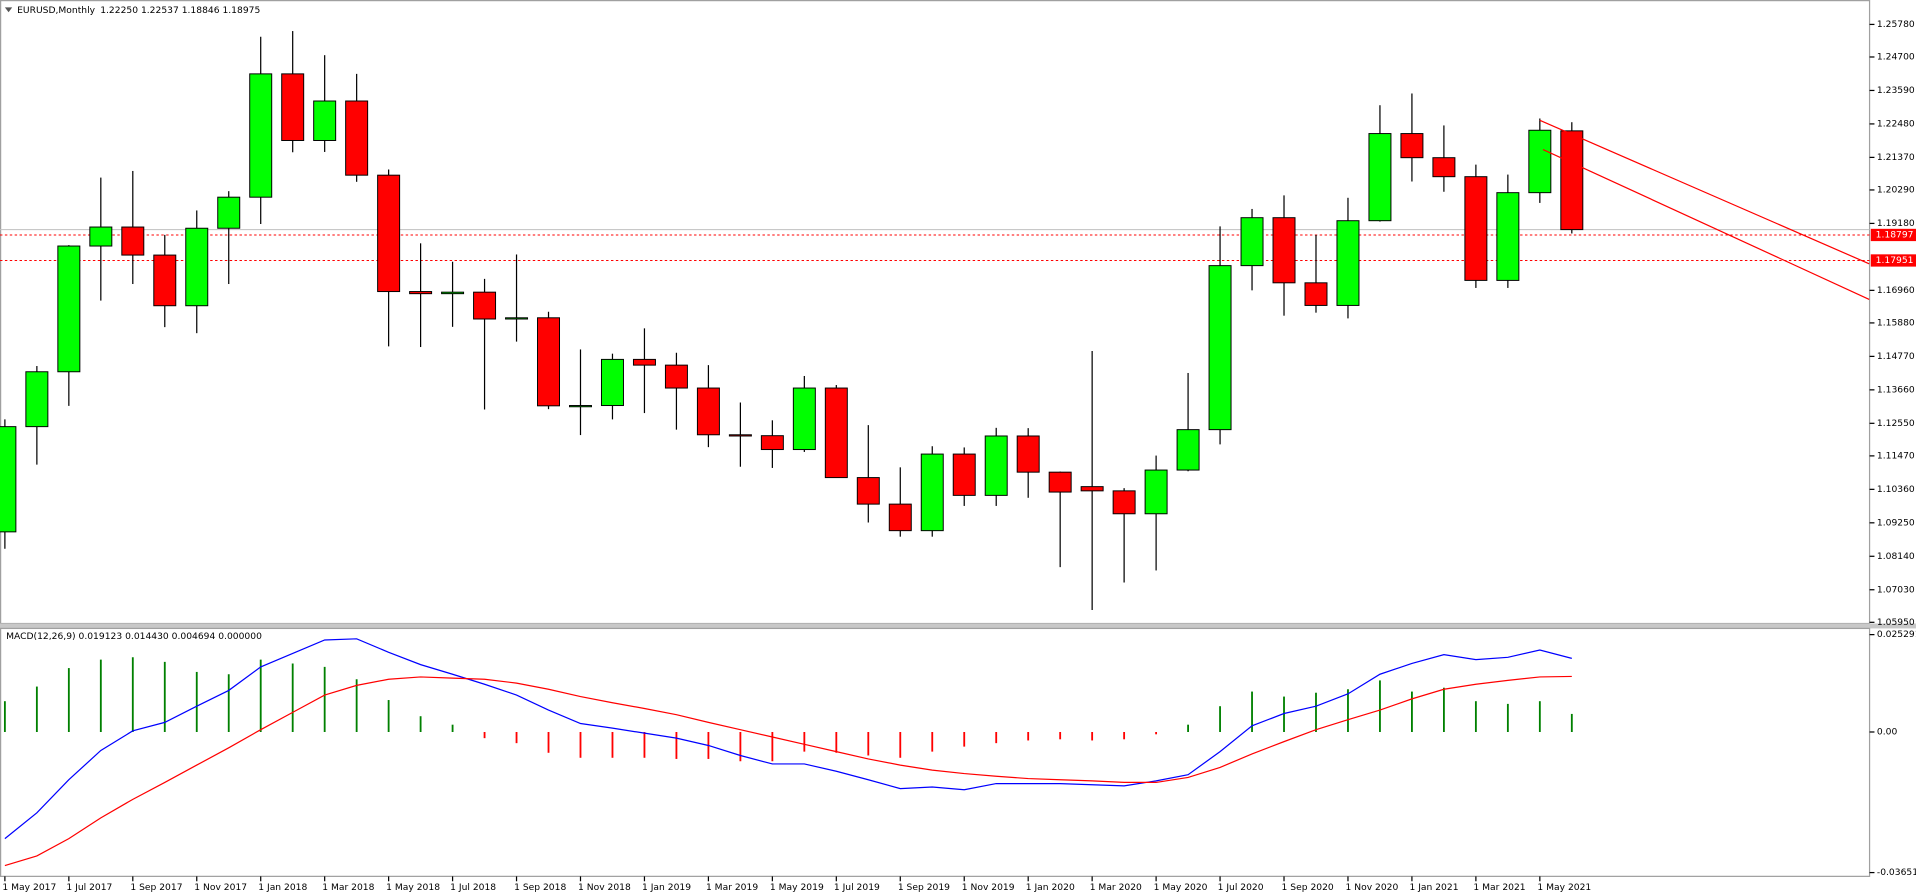 The width and height of the screenshot is (1916, 896). What do you see at coordinates (1896, 589) in the screenshot?
I see `y-tick-label: 1.07030` at bounding box center [1896, 589].